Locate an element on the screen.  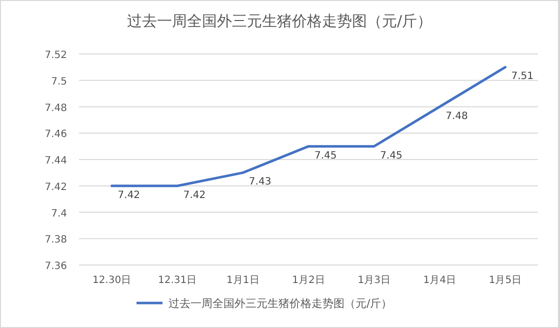
x-tick-label: 12.30日 is located at coordinates (112, 280).